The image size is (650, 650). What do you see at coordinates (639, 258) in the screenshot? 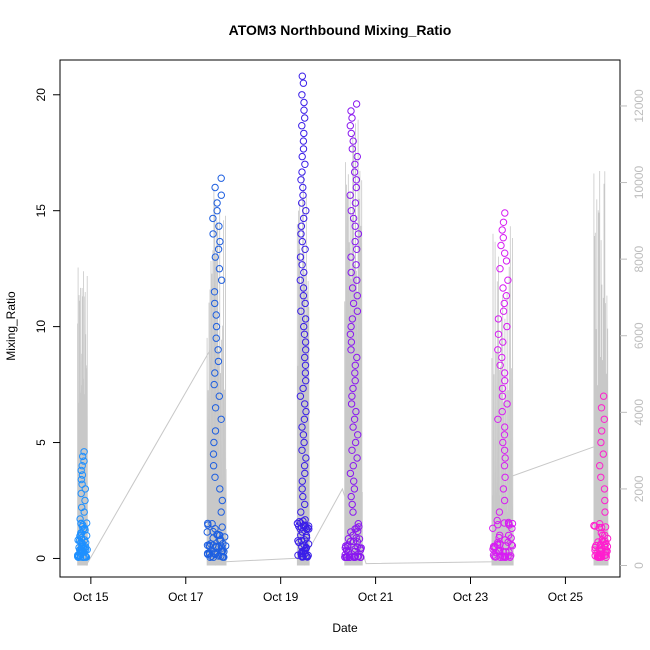
I see `y2-tick-label: 8000` at bounding box center [639, 258].